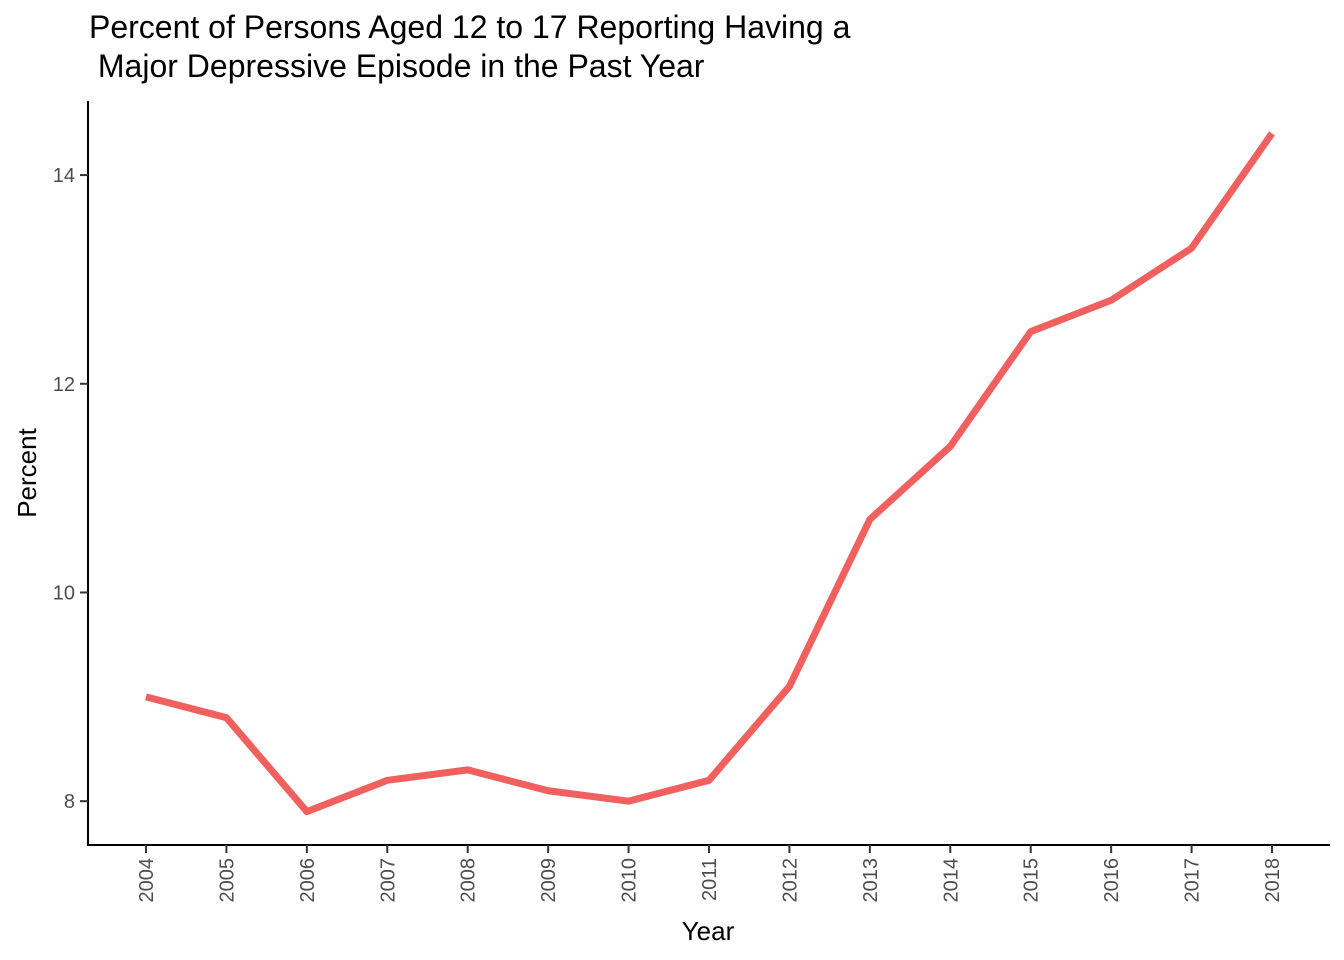  I want to click on y-tick-label: 10, so click(64, 593).